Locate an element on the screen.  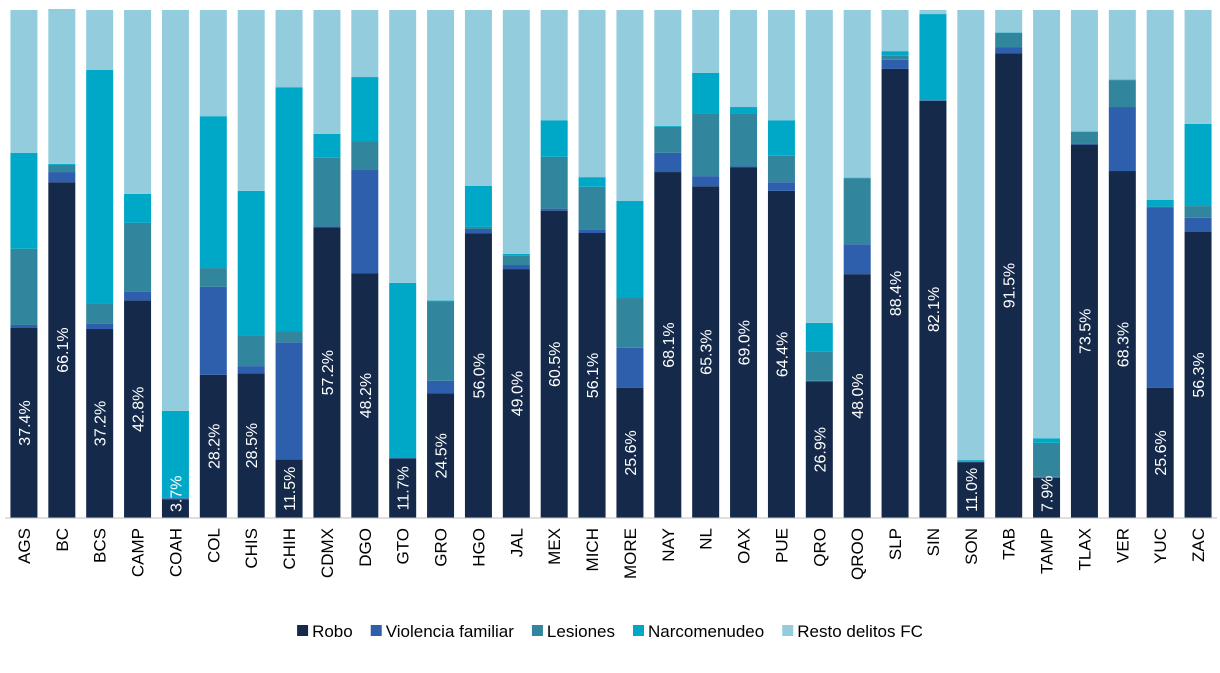
legend-label: Narcomenudeo is located at coordinates (706, 631).